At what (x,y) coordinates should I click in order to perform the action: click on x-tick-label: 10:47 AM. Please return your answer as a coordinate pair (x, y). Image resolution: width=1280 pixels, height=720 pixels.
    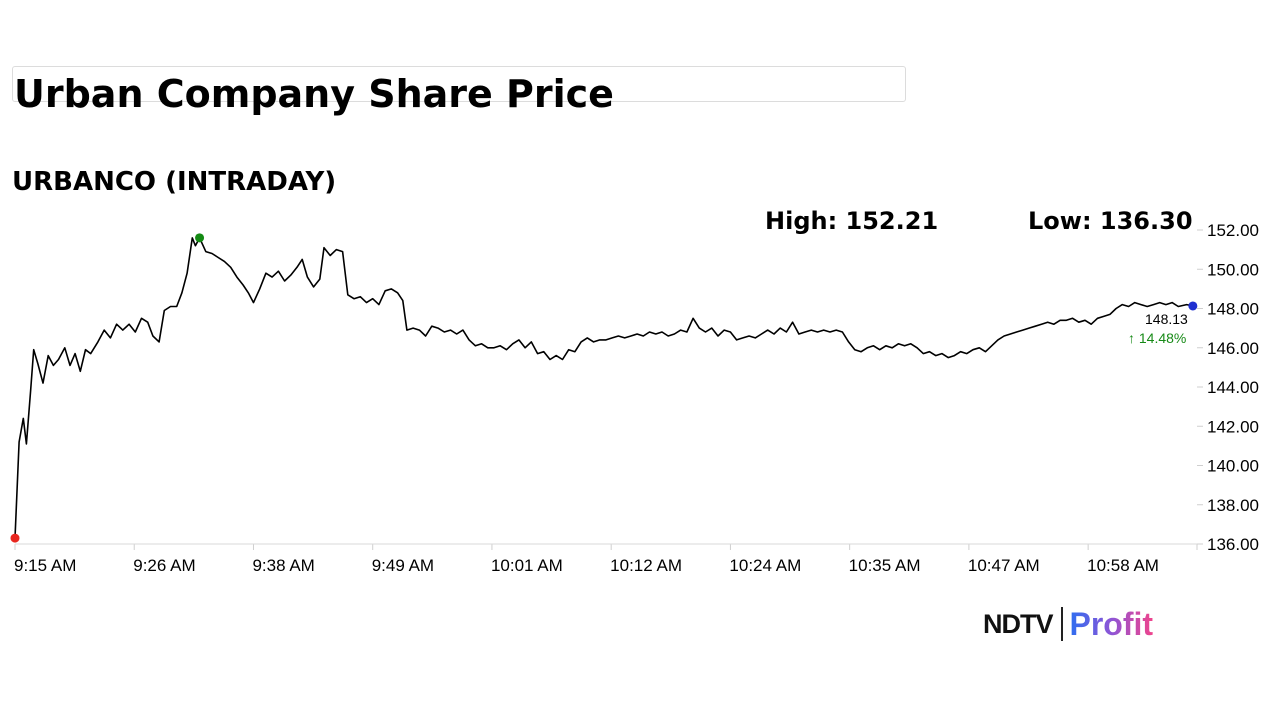
    Looking at the image, I should click on (1004, 565).